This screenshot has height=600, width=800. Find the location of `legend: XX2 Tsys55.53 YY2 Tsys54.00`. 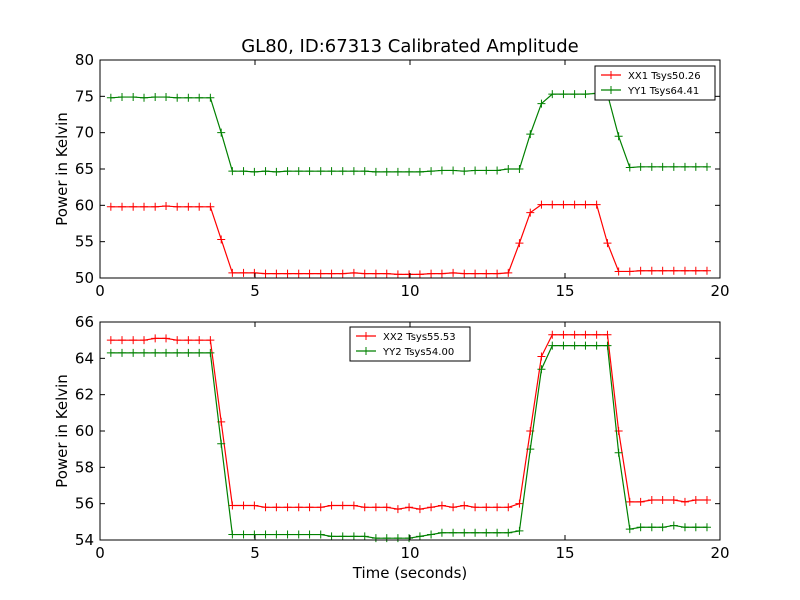

legend: XX2 Tsys55.53 YY2 Tsys54.00 is located at coordinates (410, 344).